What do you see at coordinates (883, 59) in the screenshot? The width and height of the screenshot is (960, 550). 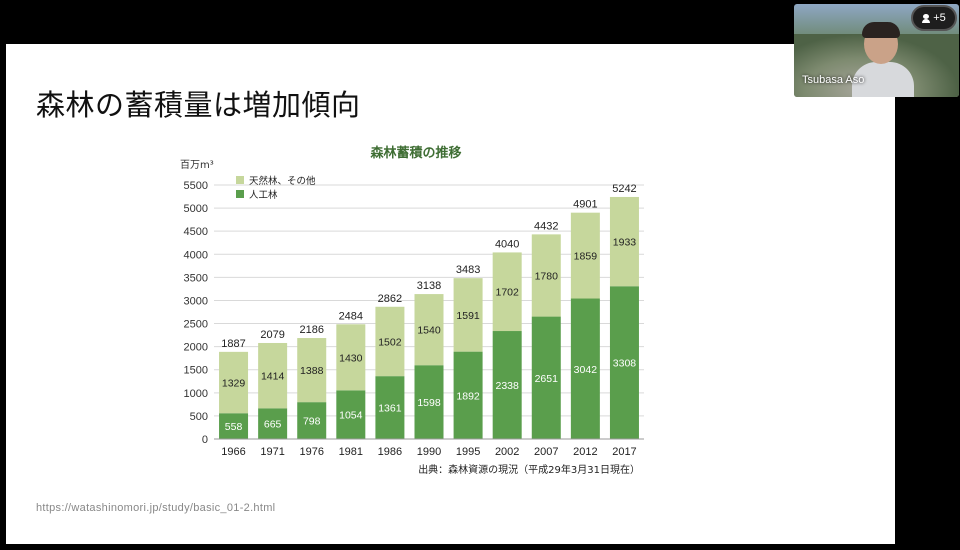 I see `participant-avatar` at bounding box center [883, 59].